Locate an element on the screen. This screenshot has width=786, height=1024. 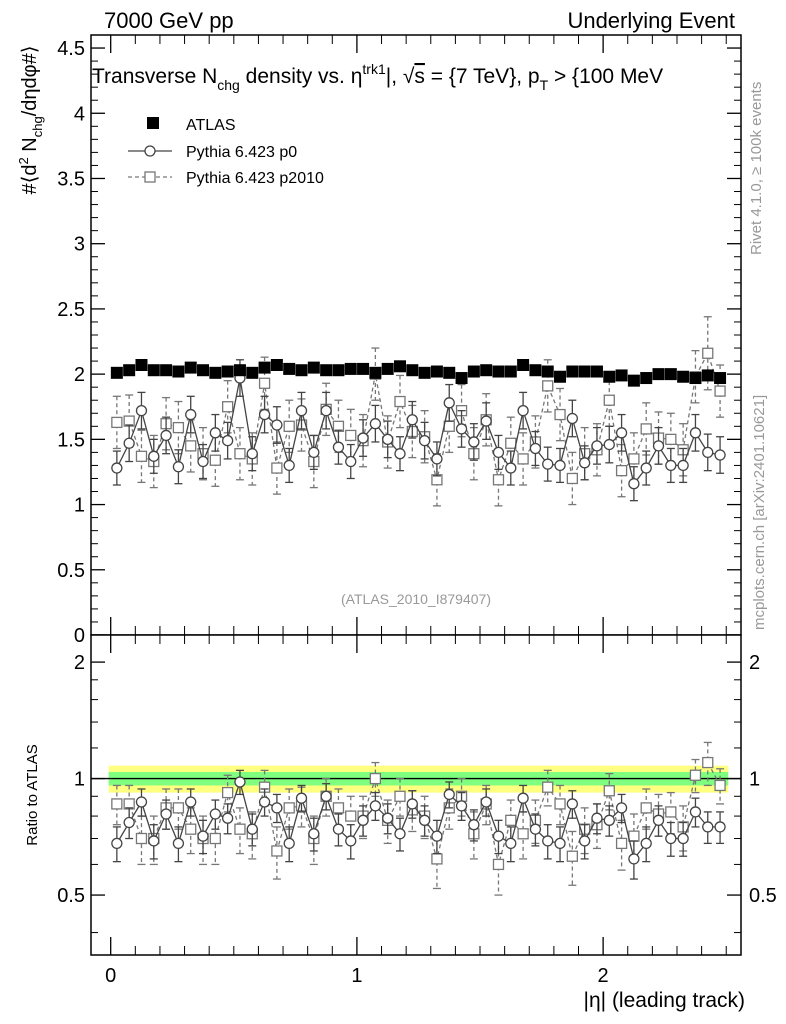
side-label-mcplots: mcplots.cern.ch [arXiv:2401.10621] is located at coordinates (759, 512).